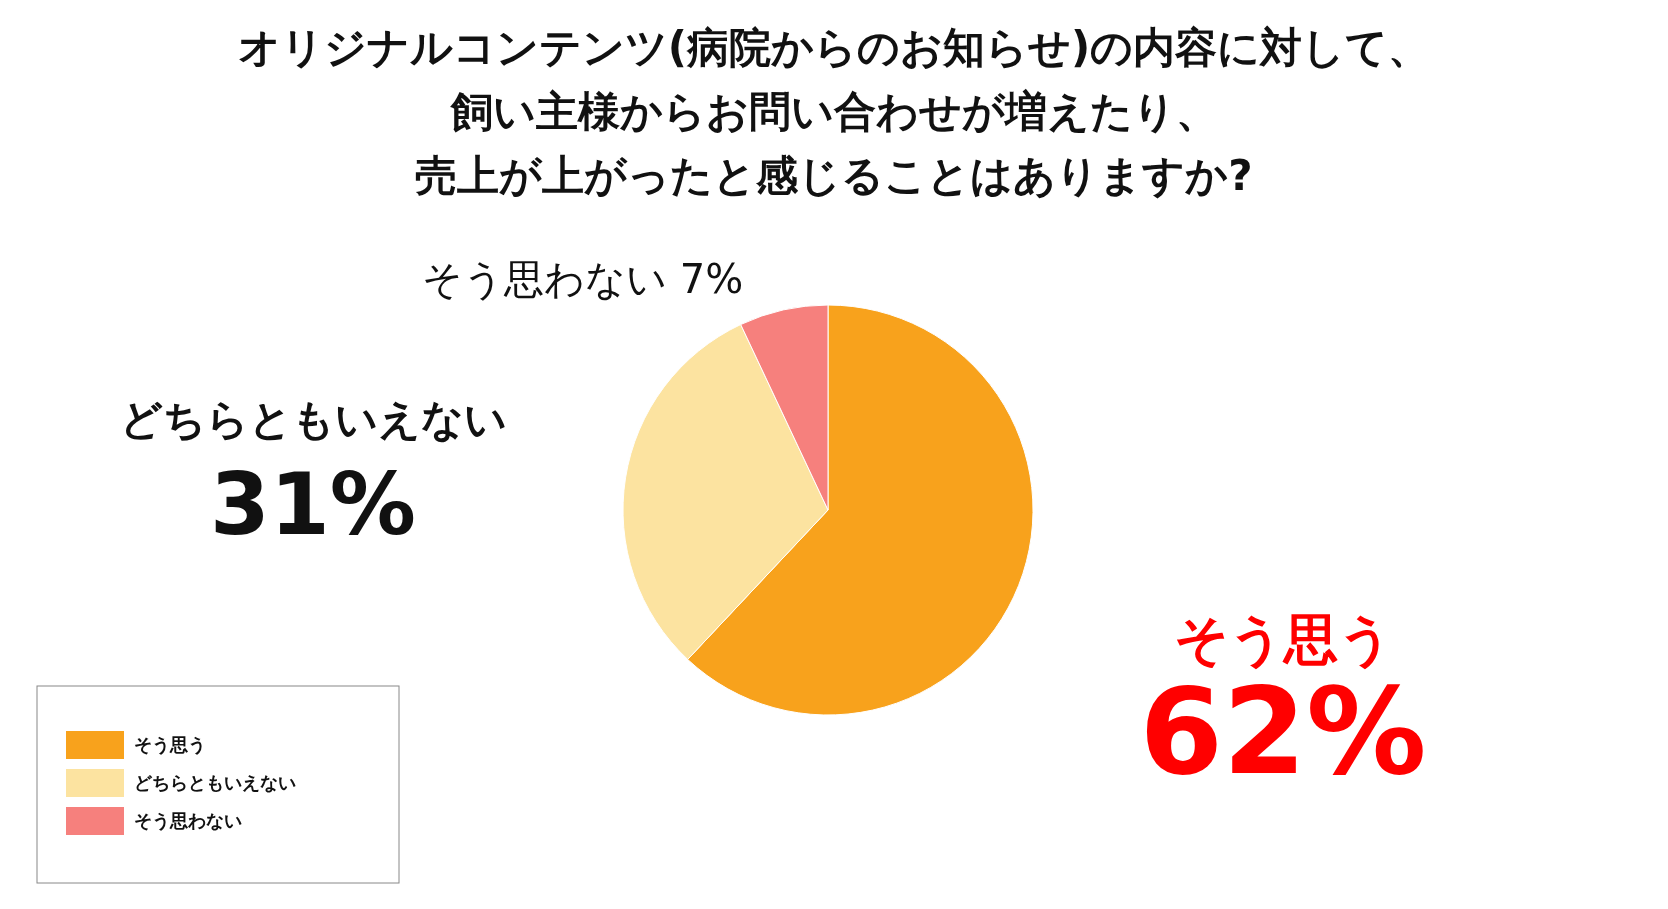  What do you see at coordinates (313, 419) in the screenshot?
I see `slice-label: どちらともいえない` at bounding box center [313, 419].